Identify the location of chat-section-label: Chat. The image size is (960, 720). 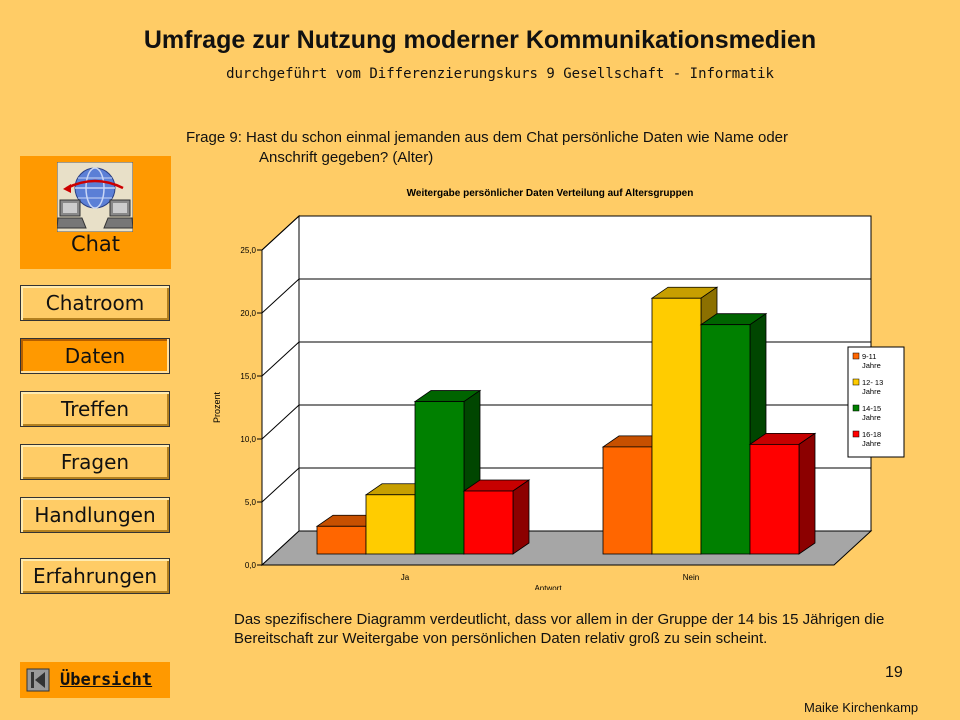
(95, 244).